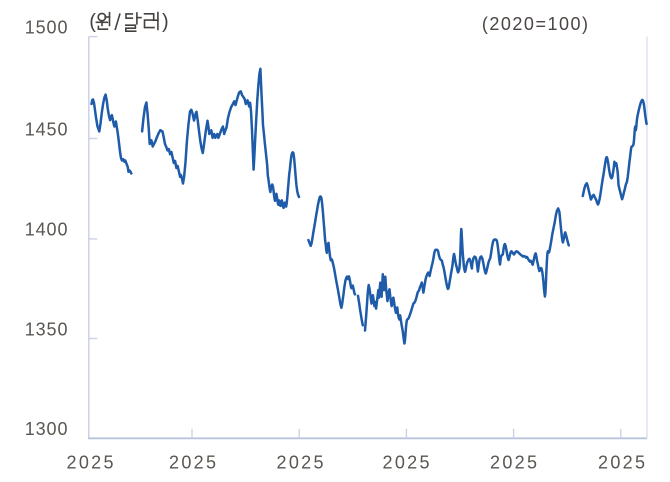 This screenshot has width=670, height=482. I want to click on svg-text: 1350, so click(47, 329).